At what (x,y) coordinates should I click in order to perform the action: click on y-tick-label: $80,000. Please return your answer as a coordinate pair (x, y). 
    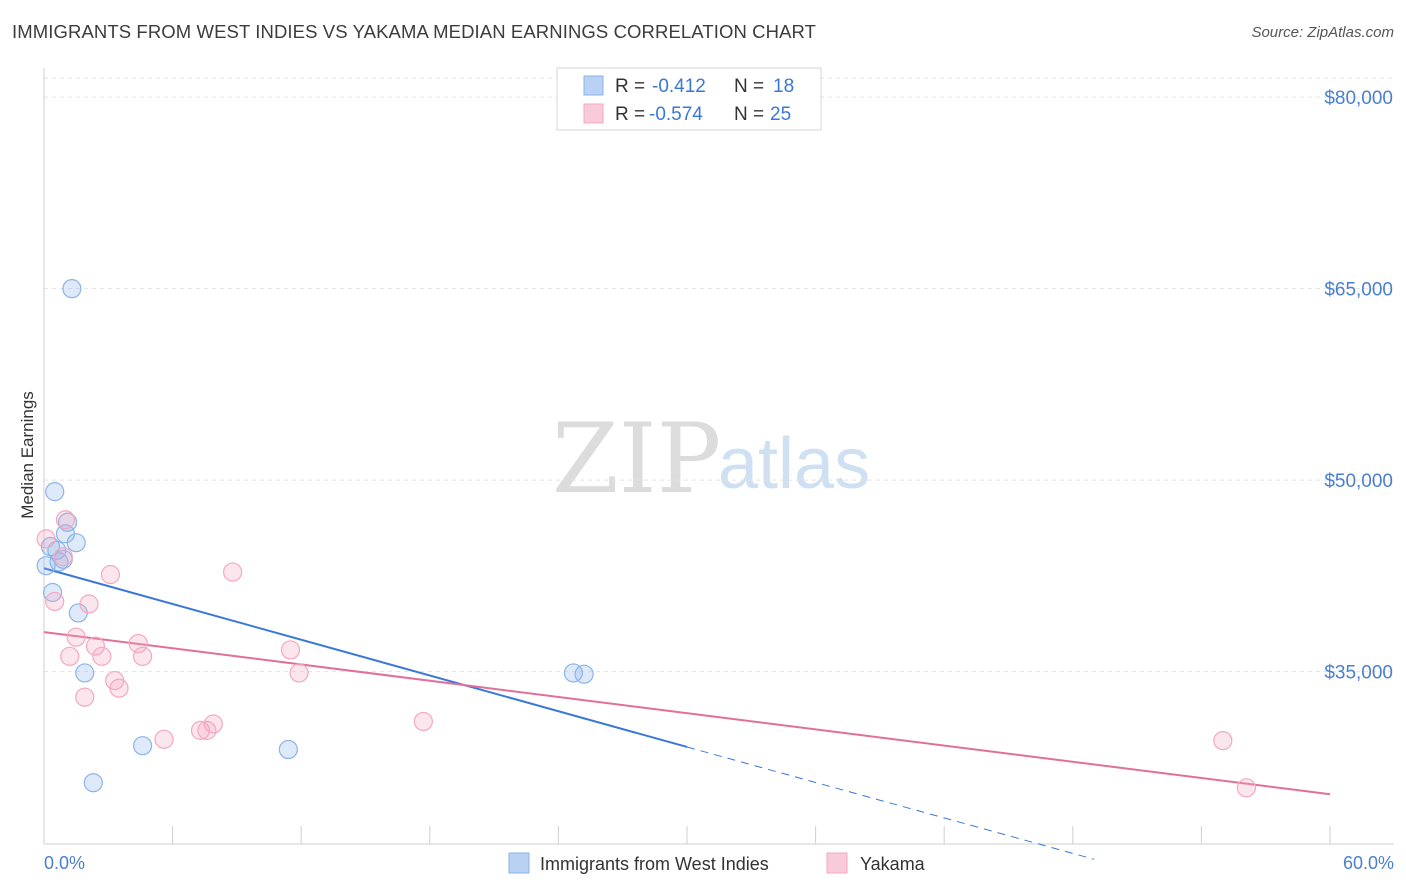
    Looking at the image, I should click on (1358, 98).